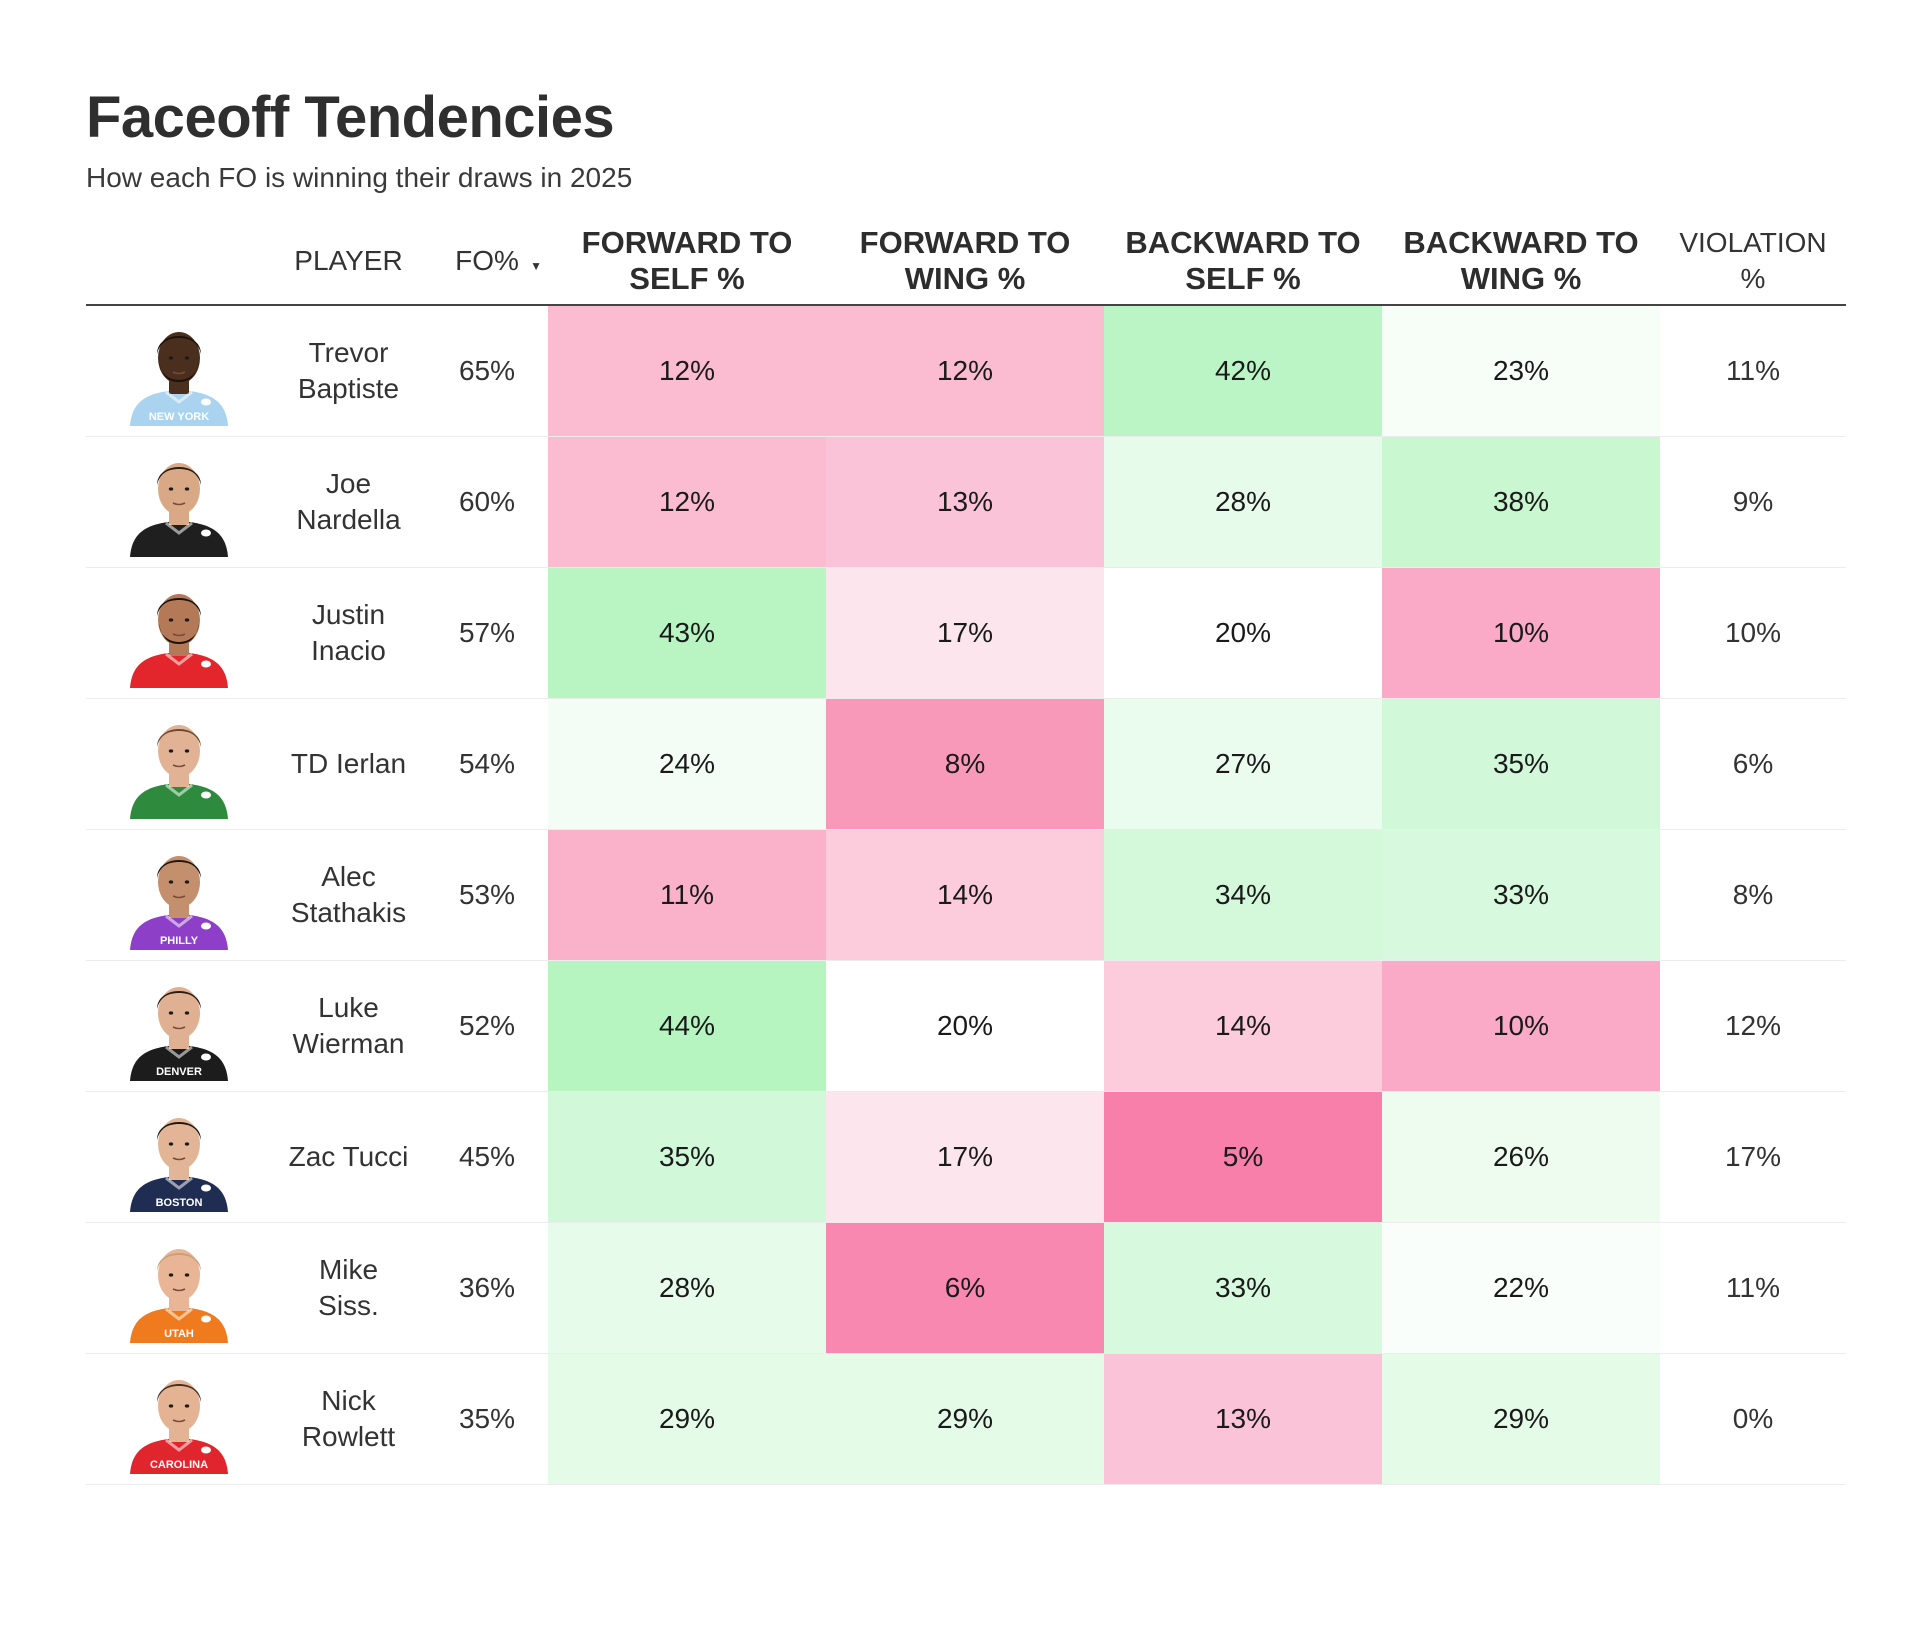  I want to click on jersey-text: NEW YORK, so click(178, 417).